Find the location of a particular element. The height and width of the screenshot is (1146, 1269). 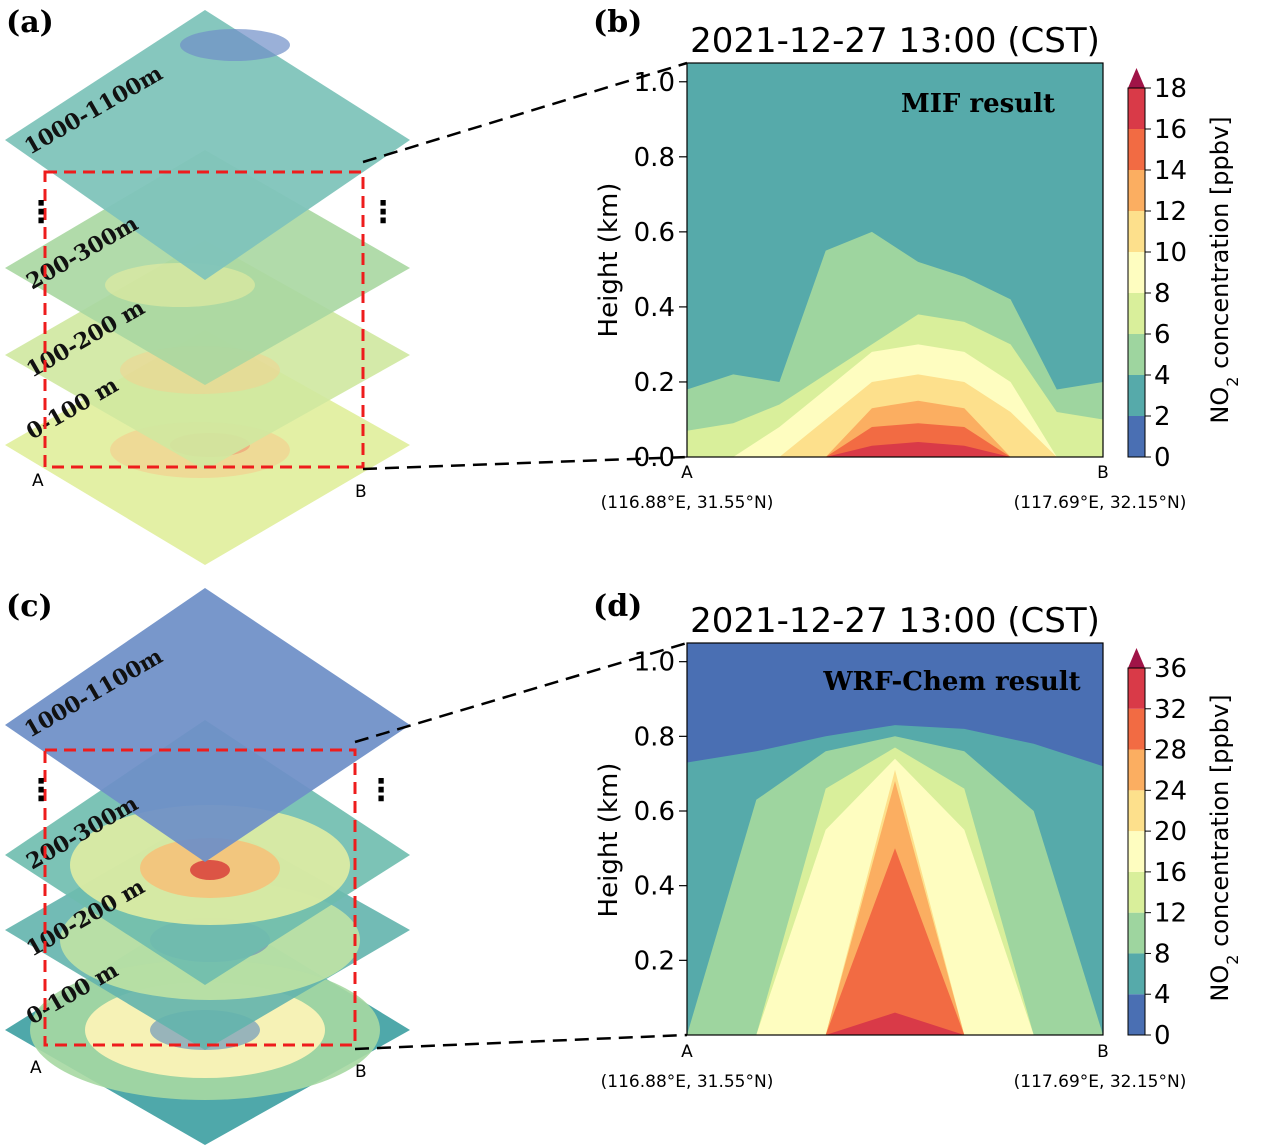

colorbar-tick-label-b-8: 16 is located at coordinates (1170, 130).